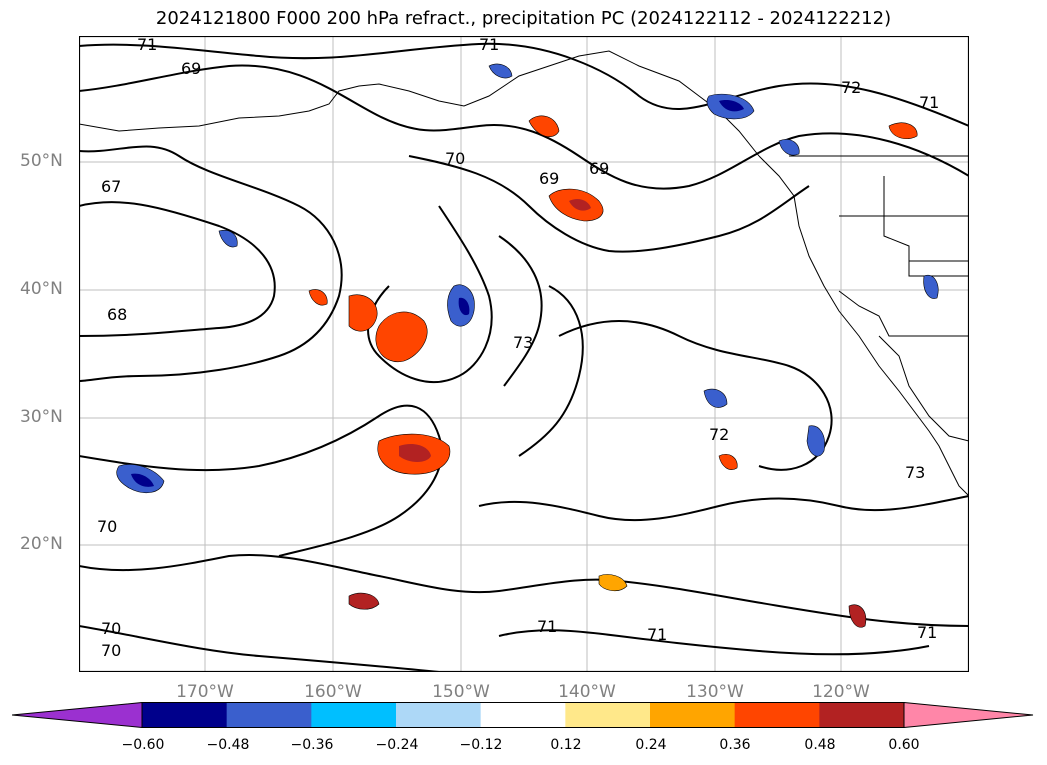 This screenshot has width=1047, height=765. Describe the element at coordinates (904, 745) in the screenshot. I see `colorbar-tick: 0.60` at that location.